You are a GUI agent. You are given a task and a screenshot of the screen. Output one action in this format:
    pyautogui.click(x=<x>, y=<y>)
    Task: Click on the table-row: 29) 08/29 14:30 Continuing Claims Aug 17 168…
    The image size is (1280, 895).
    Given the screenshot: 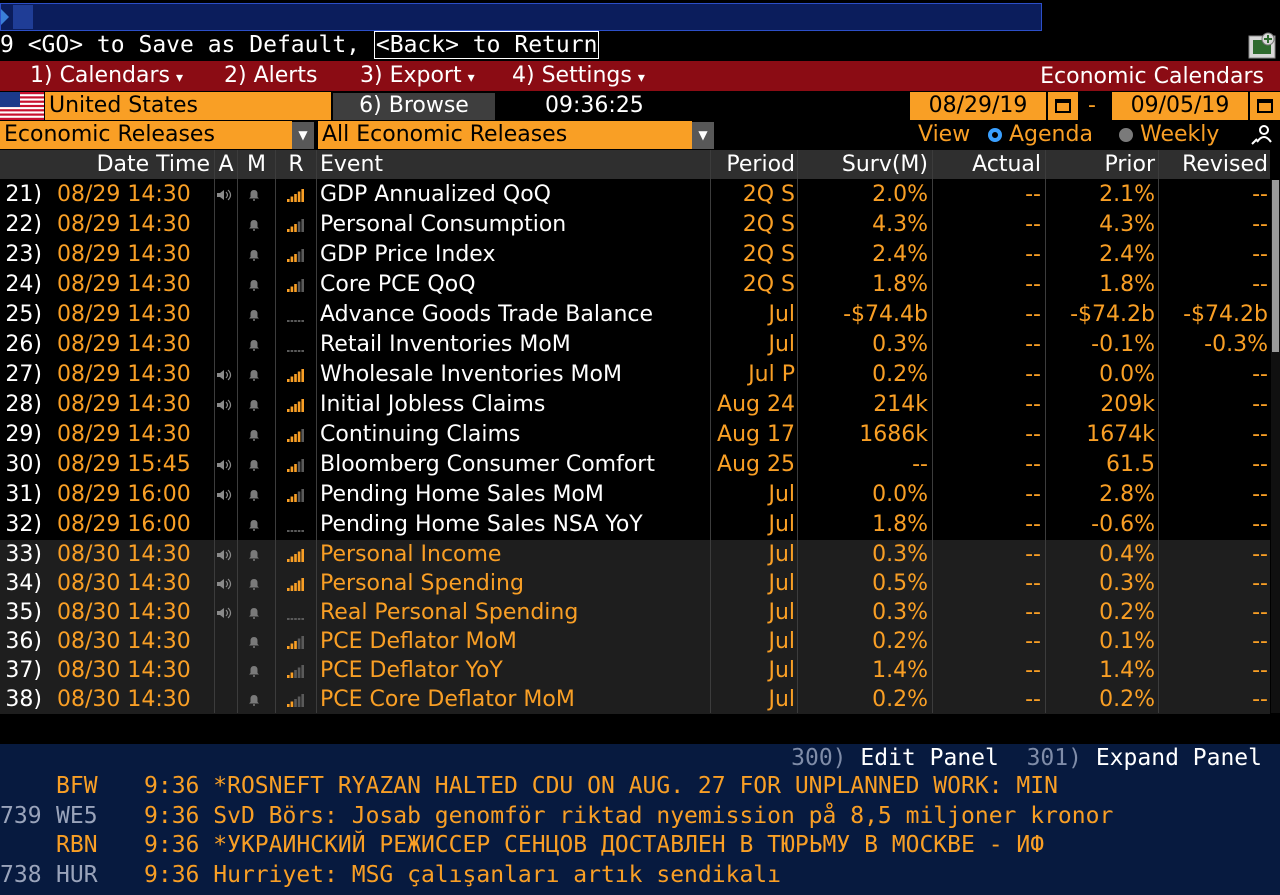 What is the action you would take?
    pyautogui.click(x=635, y=435)
    